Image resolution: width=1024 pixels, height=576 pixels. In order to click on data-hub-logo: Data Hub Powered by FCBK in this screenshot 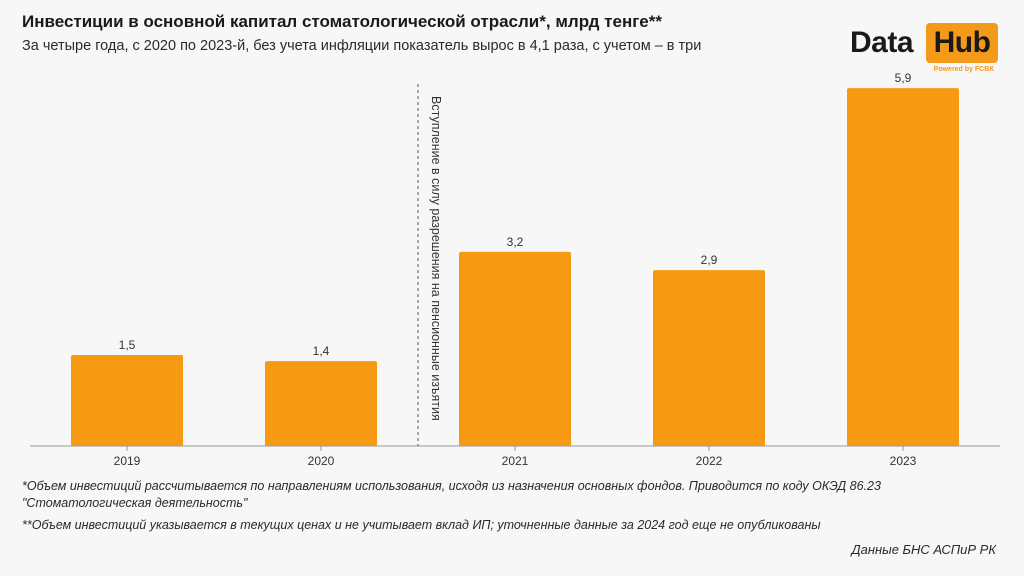, I will do `click(924, 50)`.